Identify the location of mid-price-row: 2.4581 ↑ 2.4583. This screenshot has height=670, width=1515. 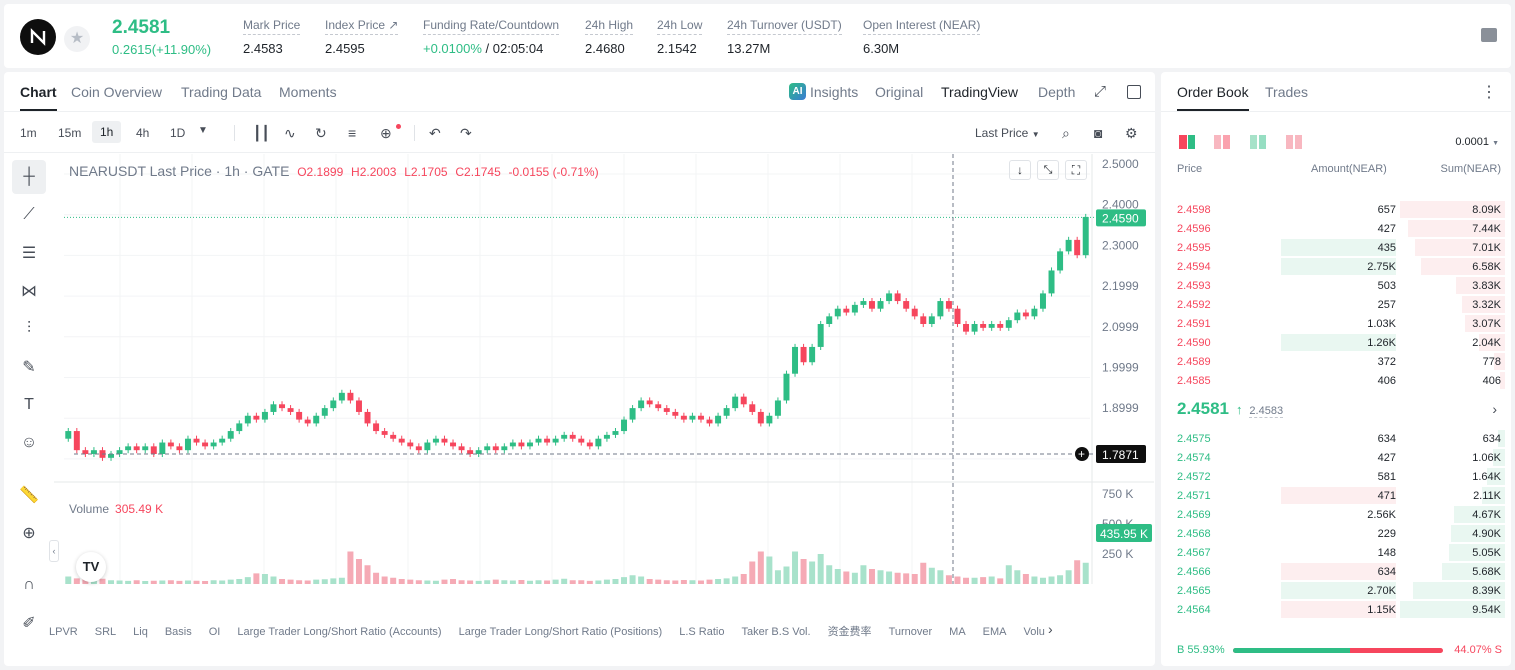
(1230, 409).